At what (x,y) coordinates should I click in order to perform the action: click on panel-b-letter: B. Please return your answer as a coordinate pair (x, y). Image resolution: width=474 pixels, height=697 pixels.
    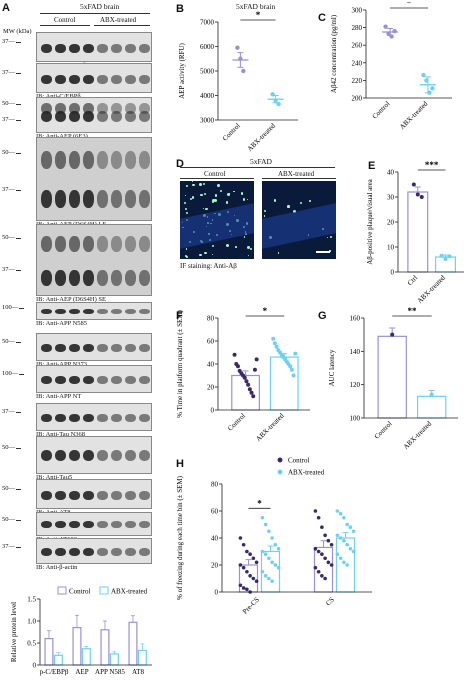
    Looking at the image, I should click on (180, 9).